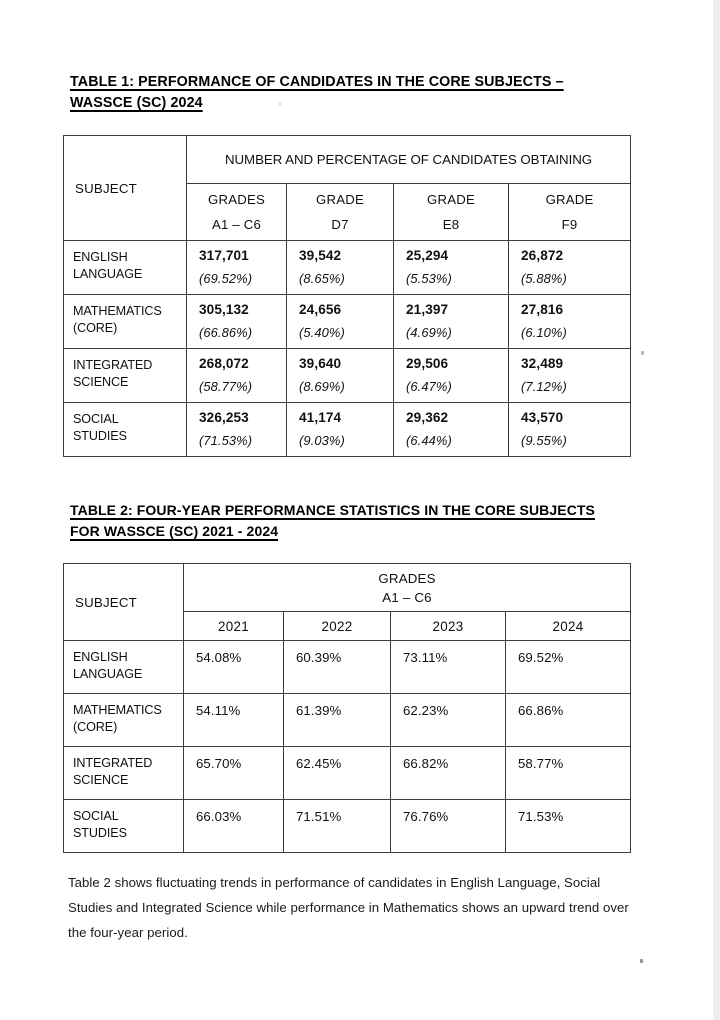 This screenshot has width=720, height=1020. What do you see at coordinates (174, 531) in the screenshot?
I see `table-2-heading-line-2: FOR WASSCE (SC) 2021 - 2024` at bounding box center [174, 531].